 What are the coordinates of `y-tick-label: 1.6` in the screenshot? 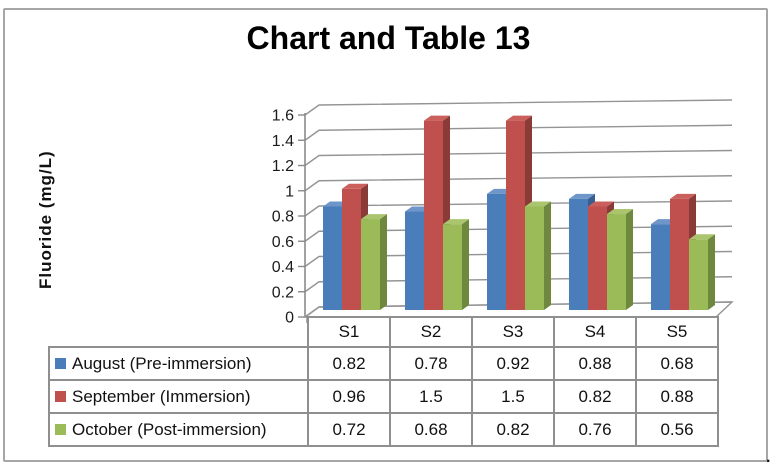 It's located at (283, 116).